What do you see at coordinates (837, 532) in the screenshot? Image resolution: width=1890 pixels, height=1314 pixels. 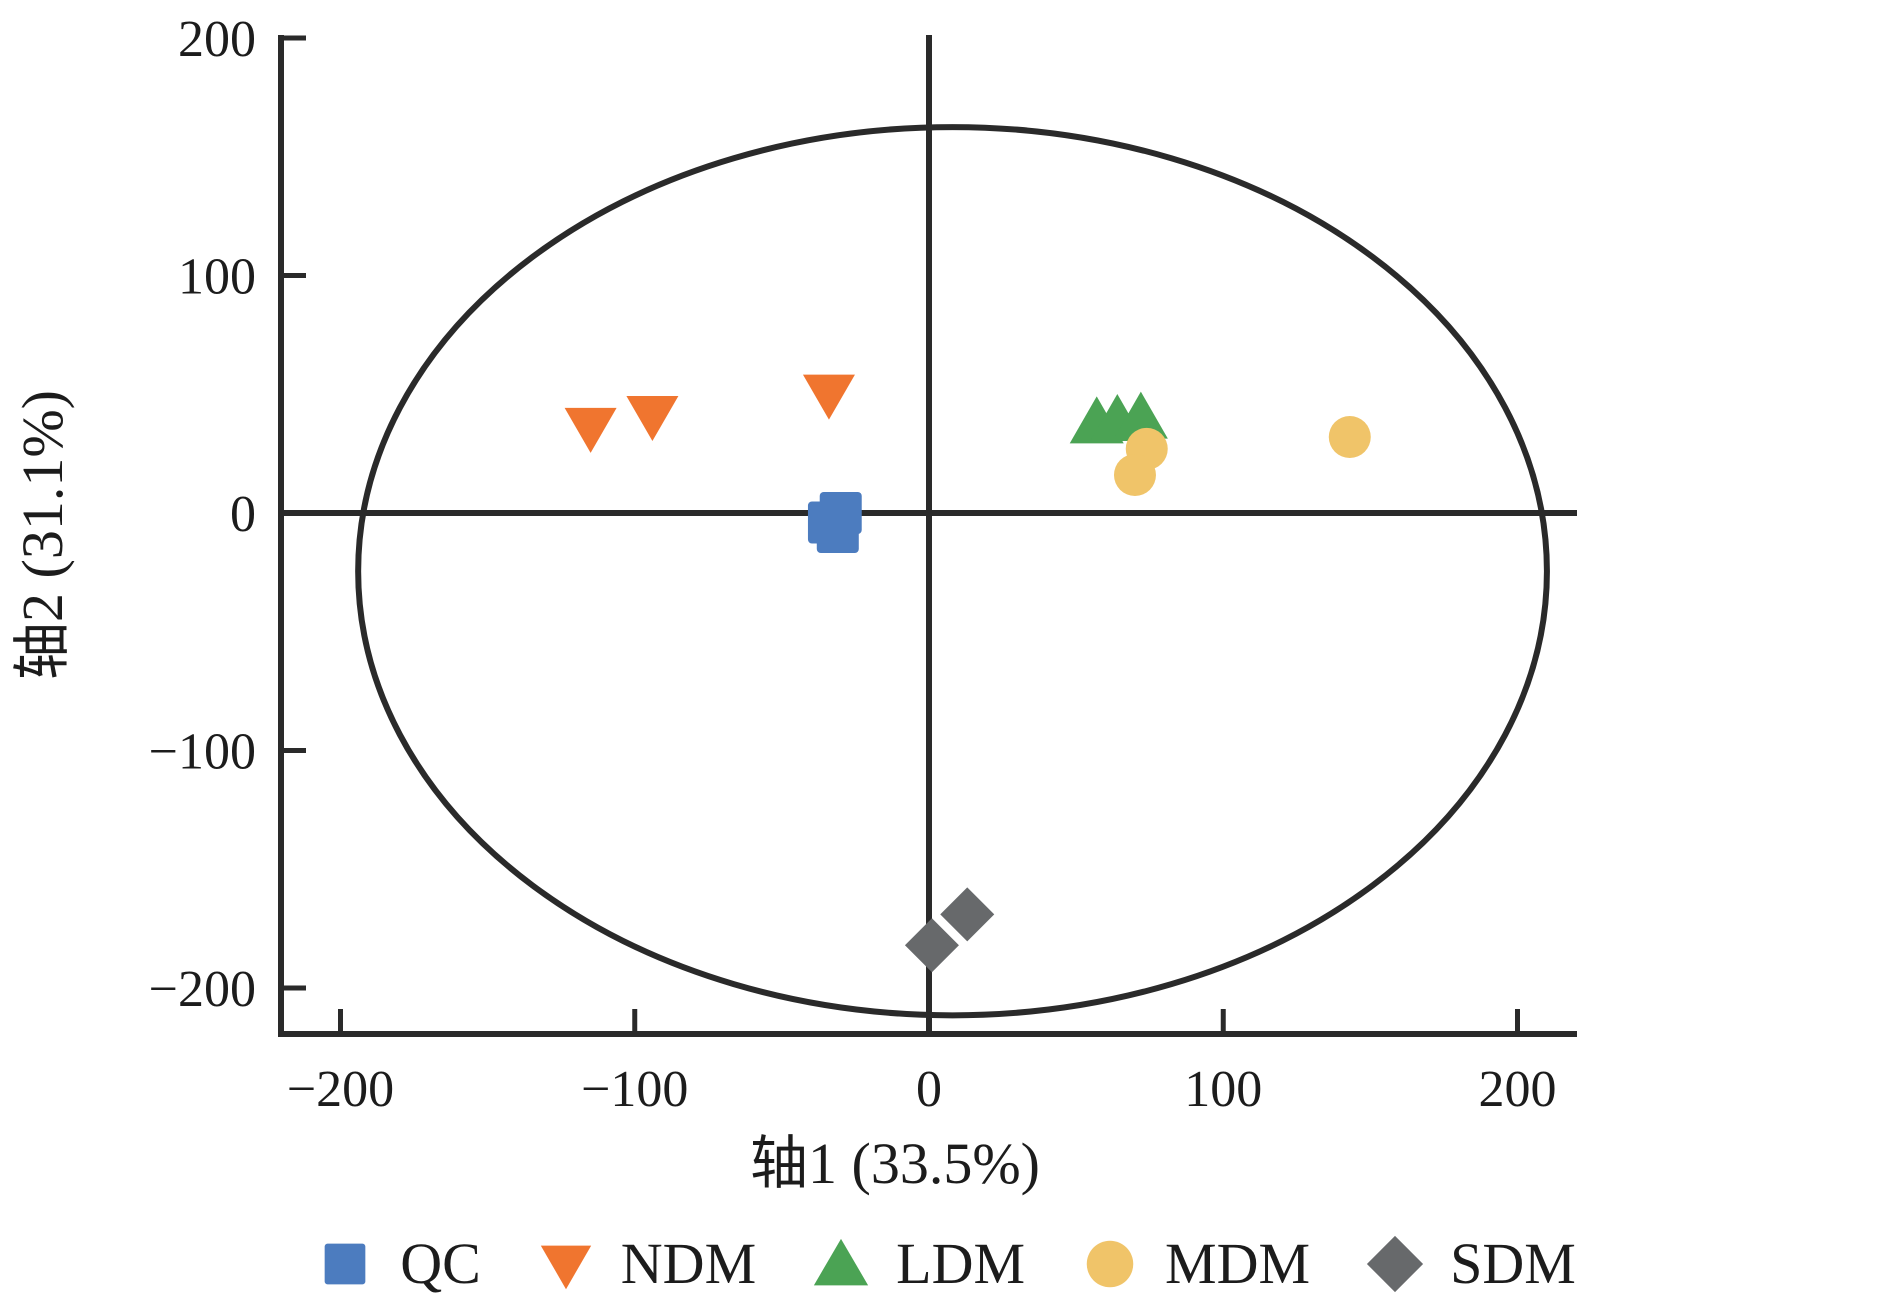 I see `data-point-square` at bounding box center [837, 532].